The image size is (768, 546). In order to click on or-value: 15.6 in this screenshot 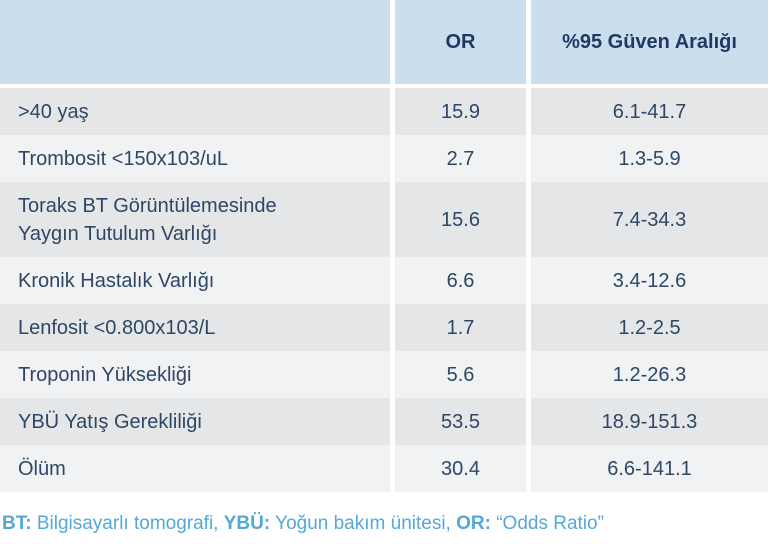, I will do `click(460, 219)`.